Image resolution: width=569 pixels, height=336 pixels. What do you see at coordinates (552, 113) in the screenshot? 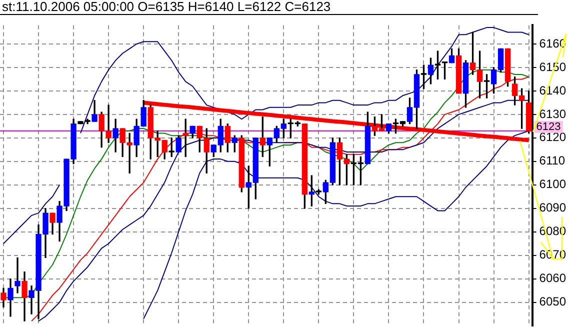
I see `y-tick-label: 6130` at bounding box center [552, 113].